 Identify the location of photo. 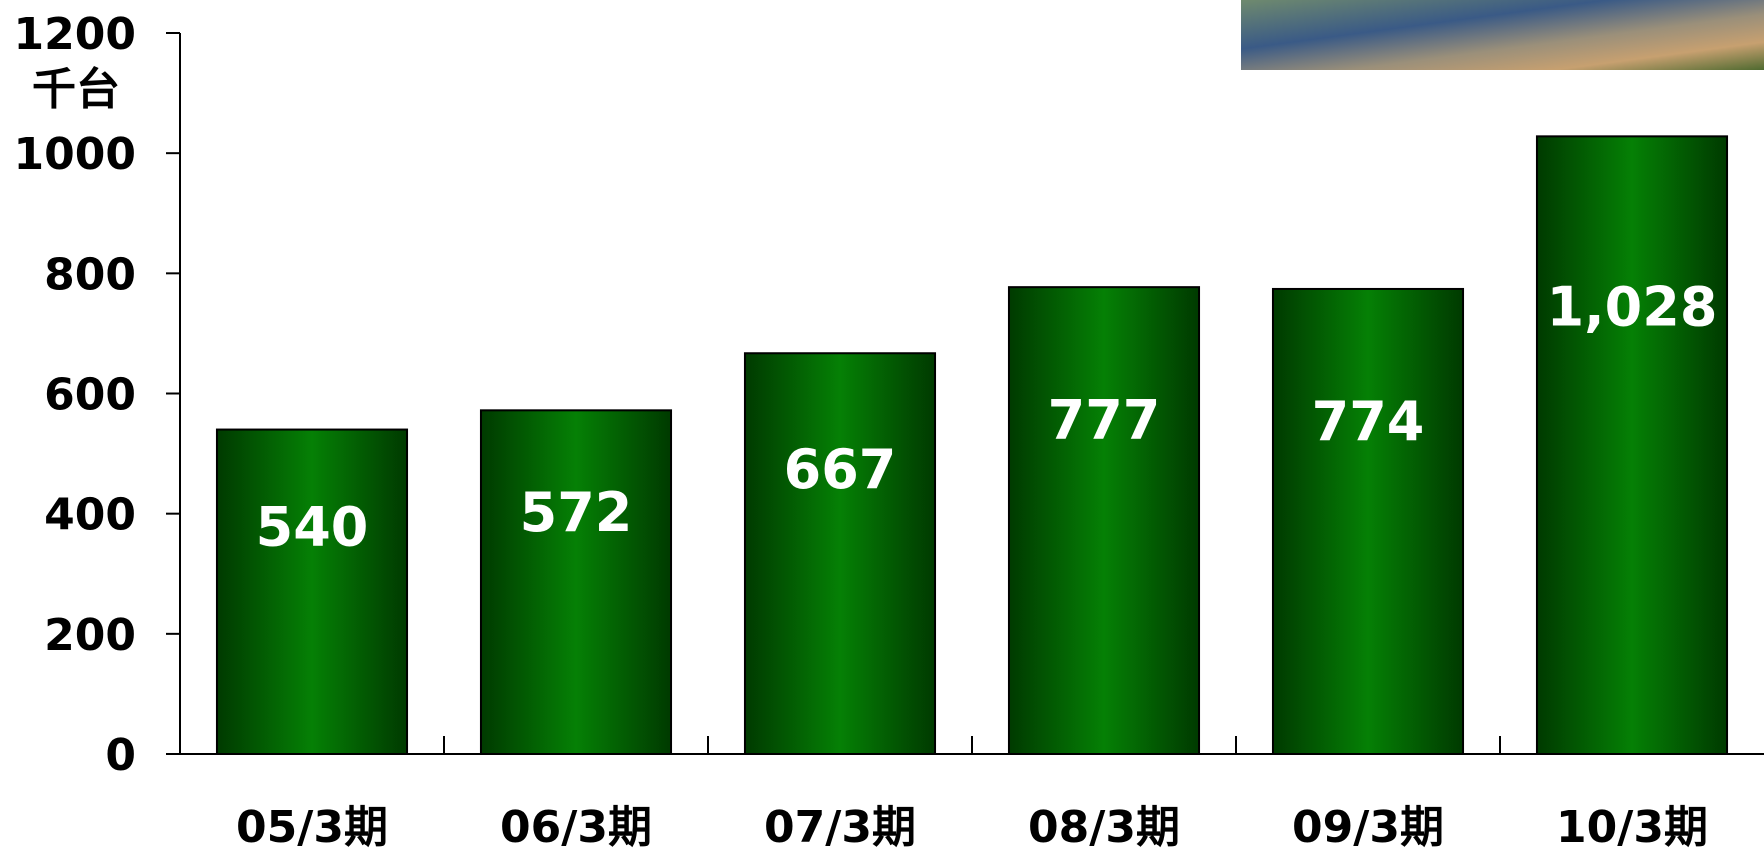
(1502, 35).